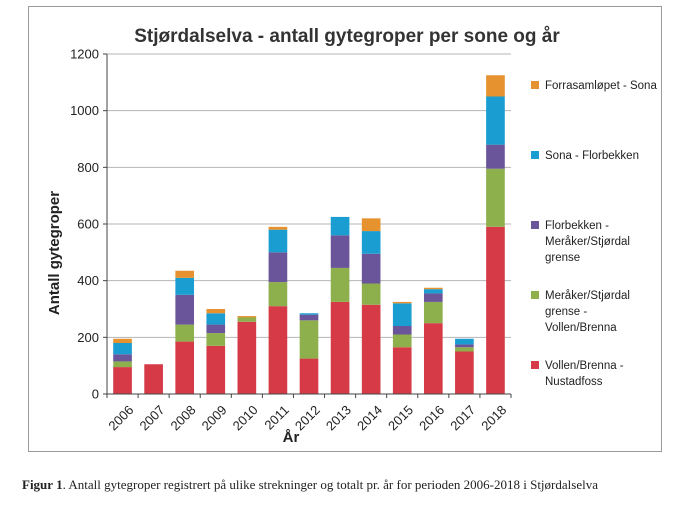 The height and width of the screenshot is (525, 678). What do you see at coordinates (88, 280) in the screenshot?
I see `y-tick-label: 400` at bounding box center [88, 280].